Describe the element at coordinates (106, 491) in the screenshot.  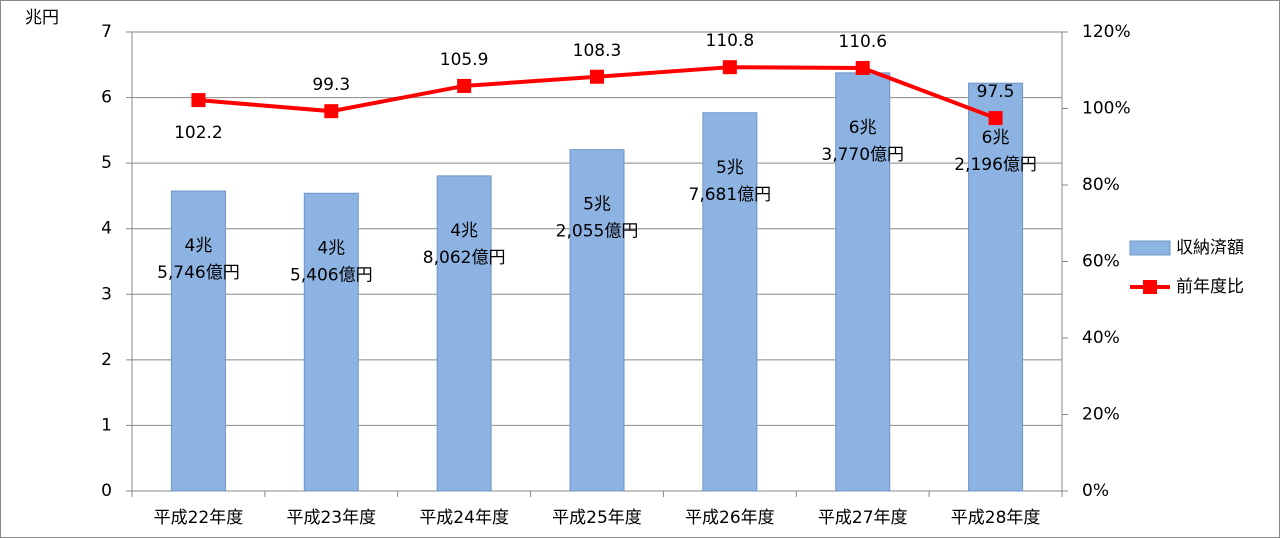
I see `y-tick-label: 0` at that location.